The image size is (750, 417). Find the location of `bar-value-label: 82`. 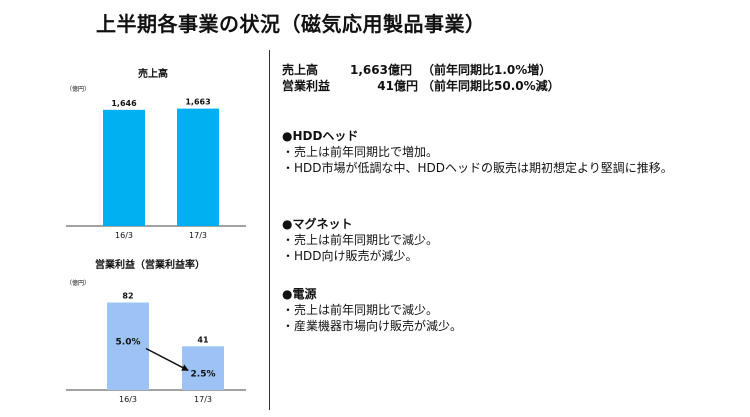

bar-value-label: 82 is located at coordinates (127, 296).